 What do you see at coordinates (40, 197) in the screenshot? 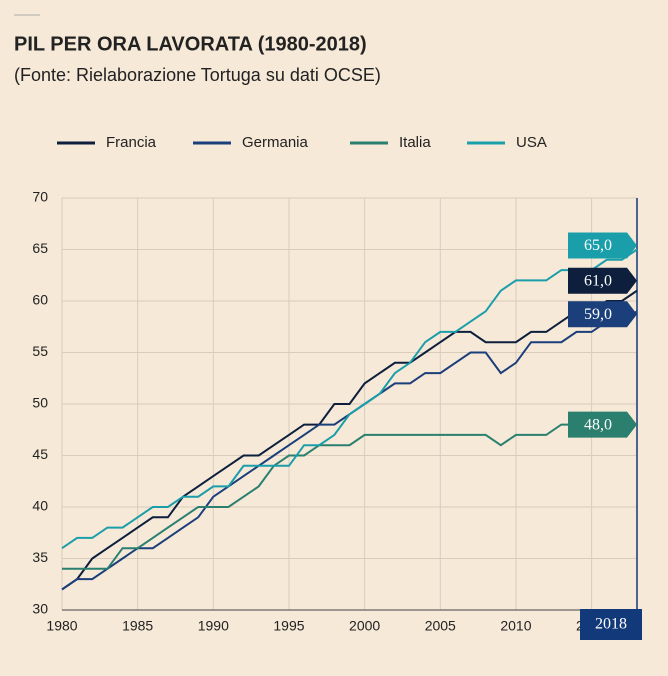
I see `y-tick-label: 70` at bounding box center [40, 197].